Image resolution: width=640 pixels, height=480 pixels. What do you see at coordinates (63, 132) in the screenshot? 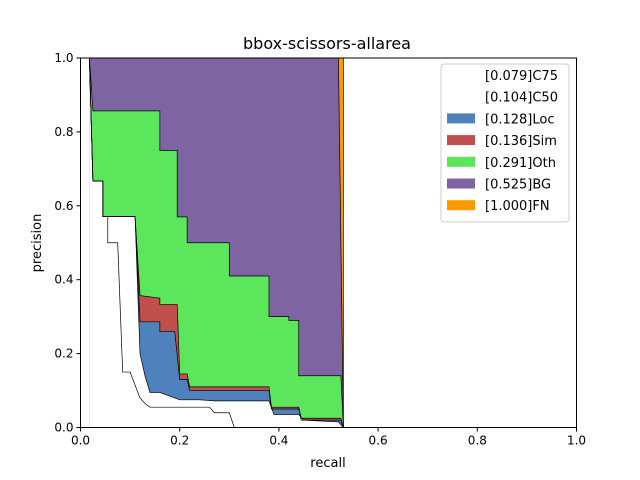
I see `y-tick-label: 0.8` at bounding box center [63, 132].